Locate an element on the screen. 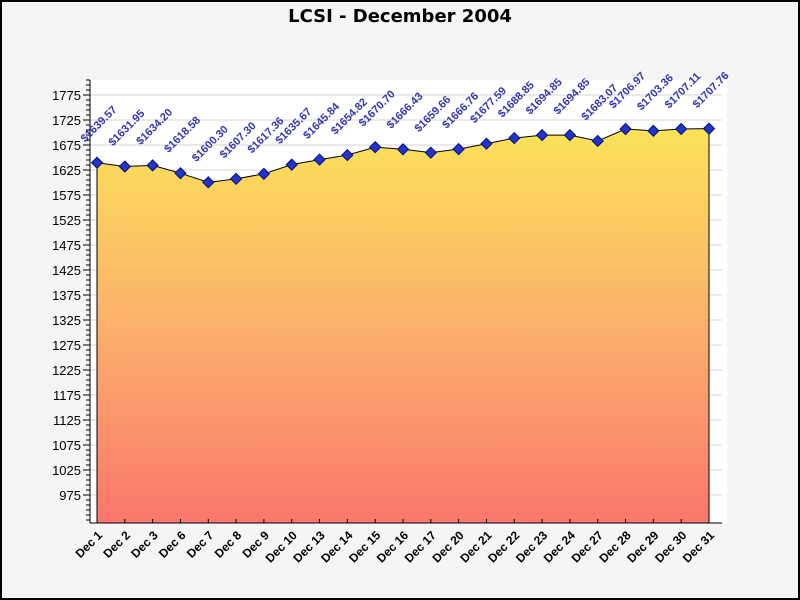 Image resolution: width=800 pixels, height=600 pixels. y-tick-label: 1675 is located at coordinates (66, 145).